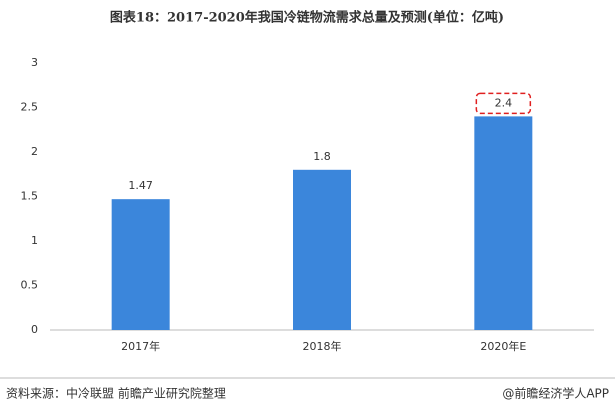  Describe the element at coordinates (34, 240) in the screenshot. I see `y-tick-label: 1` at that location.